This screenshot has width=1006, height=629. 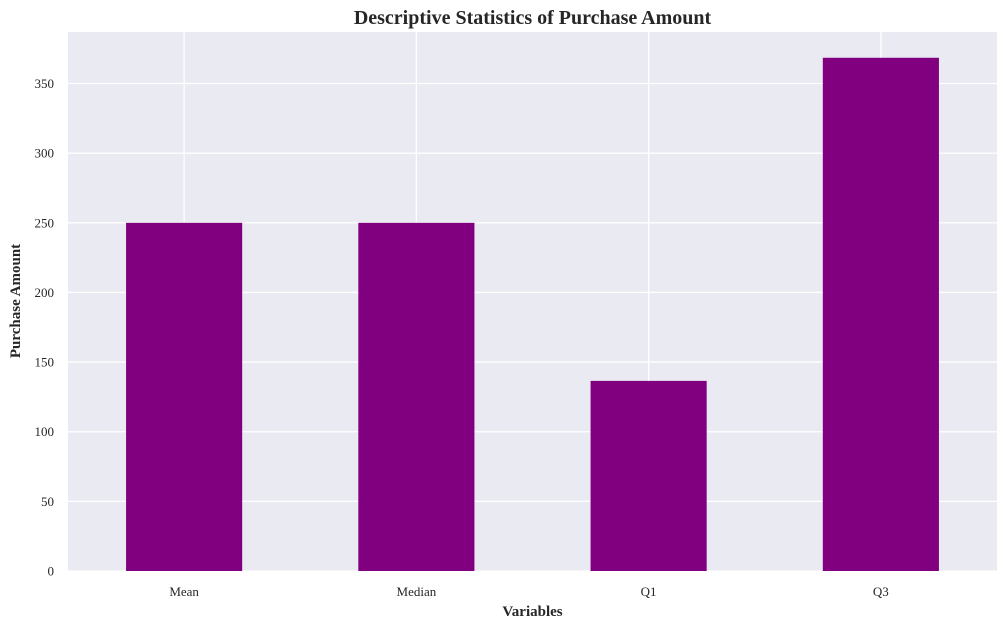 What do you see at coordinates (16, 301) in the screenshot?
I see `y-axis-label: Purchase Amount` at bounding box center [16, 301].